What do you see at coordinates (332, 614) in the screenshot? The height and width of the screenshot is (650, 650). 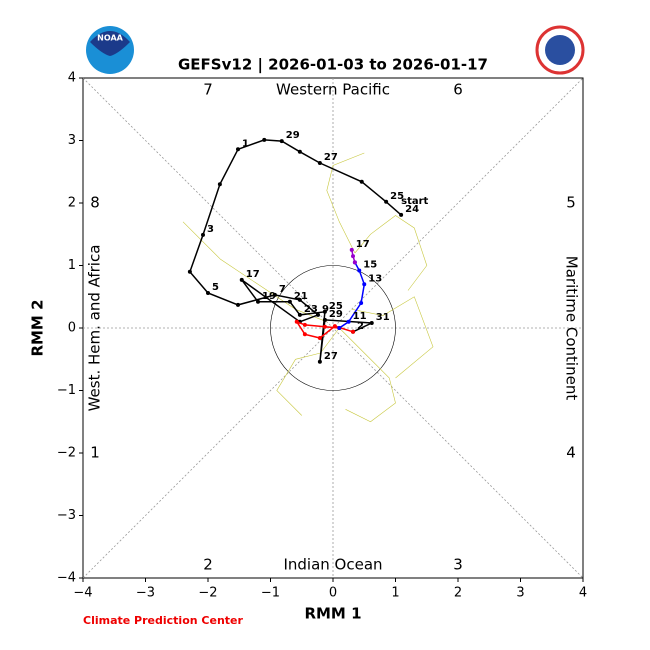 I see `x-axis-label: RMM 1` at bounding box center [332, 614].